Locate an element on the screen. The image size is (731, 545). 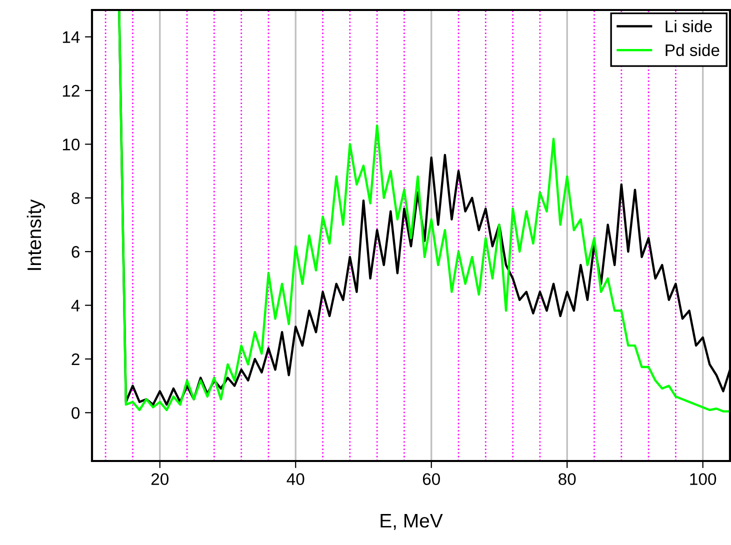
y-tick-label: 4 is located at coordinates (75, 306).